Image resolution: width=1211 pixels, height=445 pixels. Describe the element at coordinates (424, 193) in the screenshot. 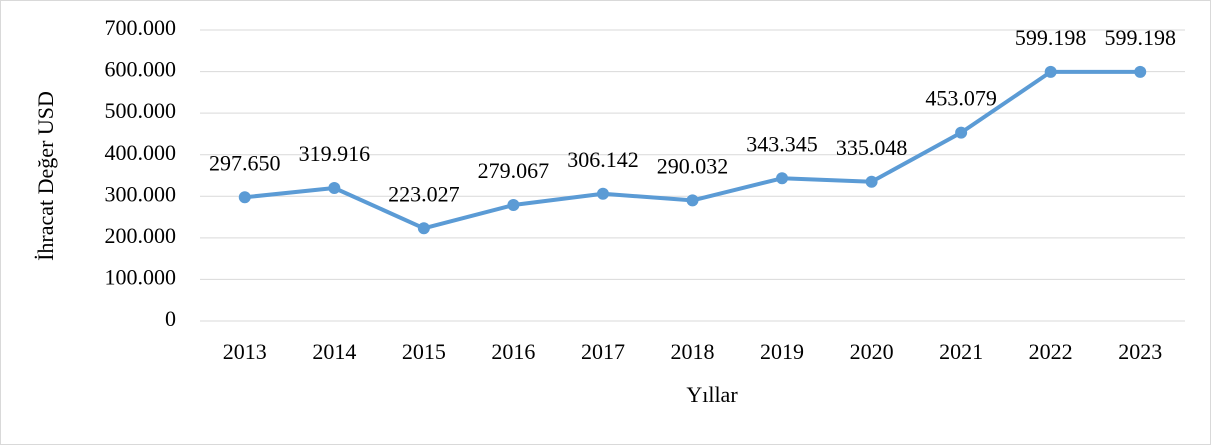

I see `data-label: 223.027` at that location.